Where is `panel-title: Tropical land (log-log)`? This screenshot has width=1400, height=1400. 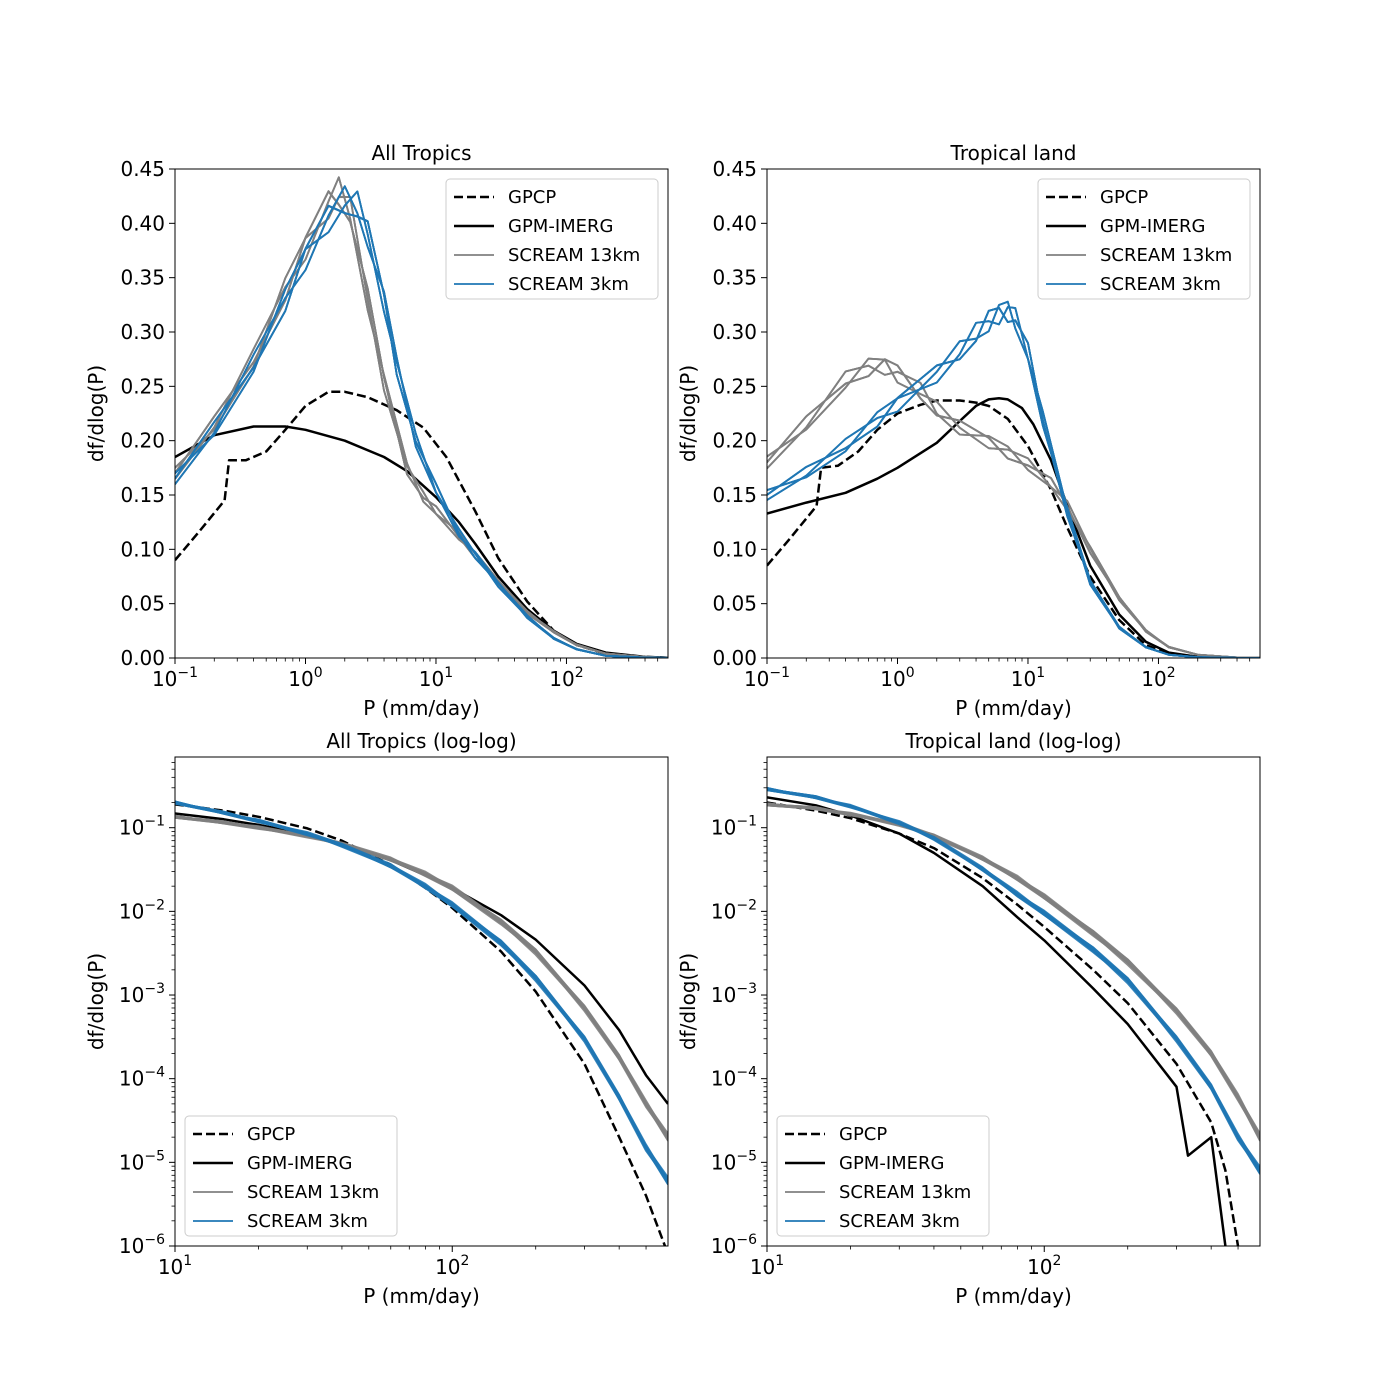 panel-title: Tropical land (log-log) is located at coordinates (1012, 741).